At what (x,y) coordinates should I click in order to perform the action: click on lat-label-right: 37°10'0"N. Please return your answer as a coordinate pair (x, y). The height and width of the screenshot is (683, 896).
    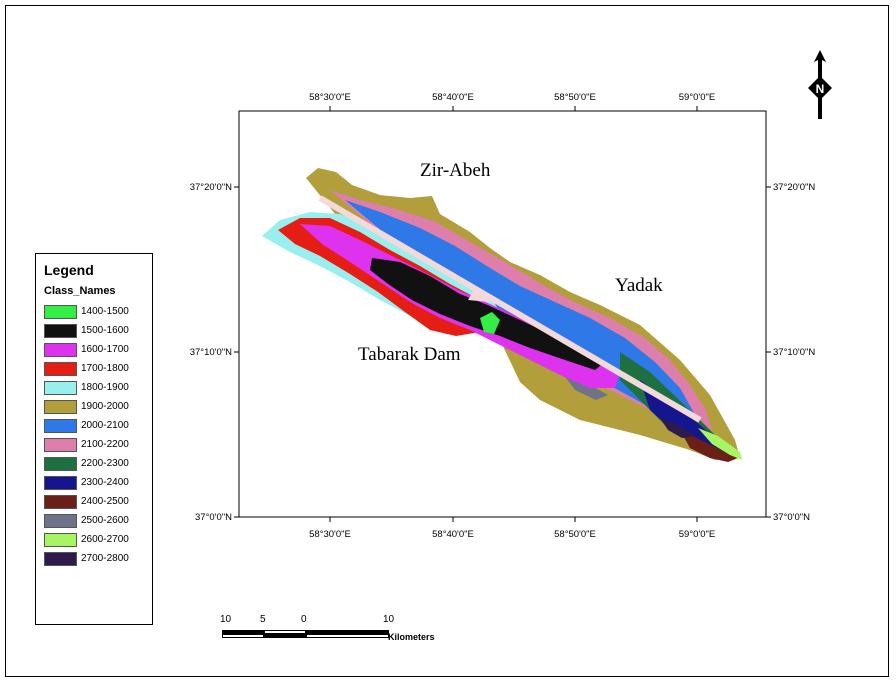
    Looking at the image, I should click on (794, 352).